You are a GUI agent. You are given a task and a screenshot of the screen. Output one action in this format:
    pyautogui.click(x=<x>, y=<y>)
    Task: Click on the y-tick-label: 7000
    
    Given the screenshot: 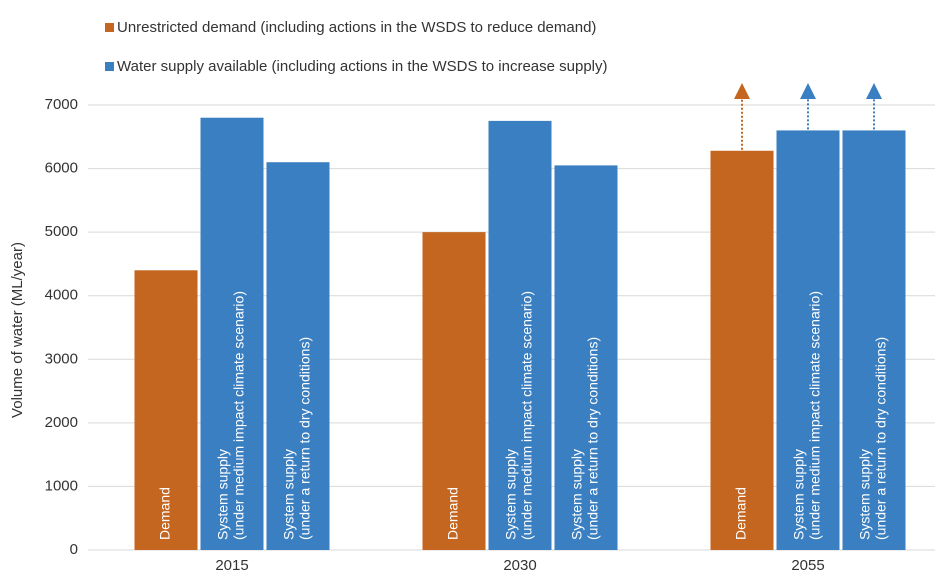 What is the action you would take?
    pyautogui.click(x=61, y=104)
    